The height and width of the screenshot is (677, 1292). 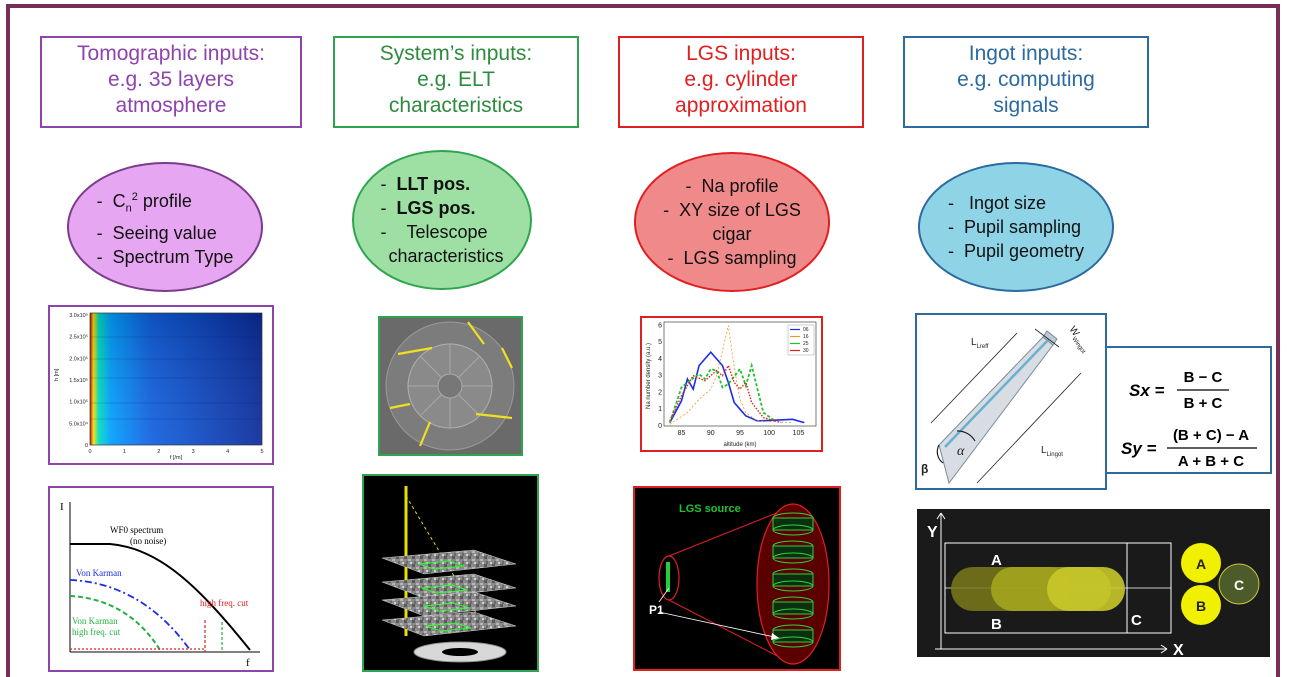 What do you see at coordinates (668, 577) in the screenshot?
I see `lgs-spot` at bounding box center [668, 577].